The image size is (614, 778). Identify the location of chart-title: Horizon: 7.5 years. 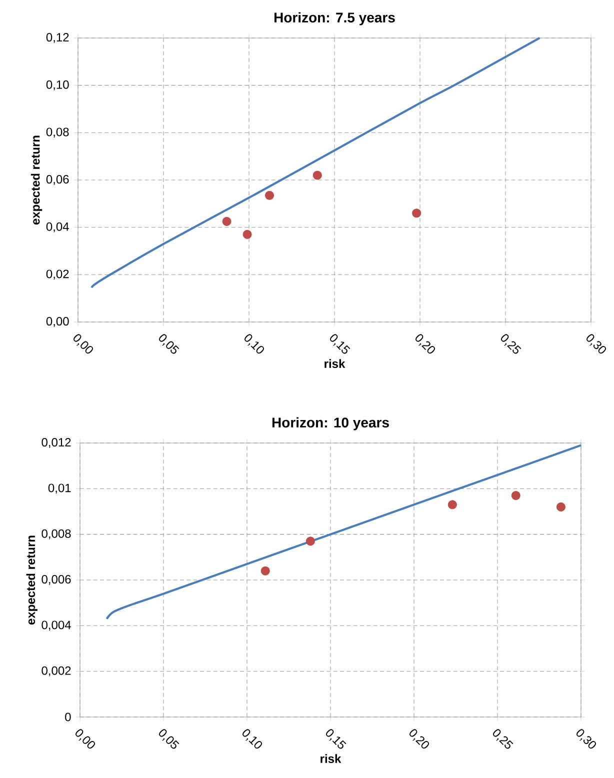
(334, 19).